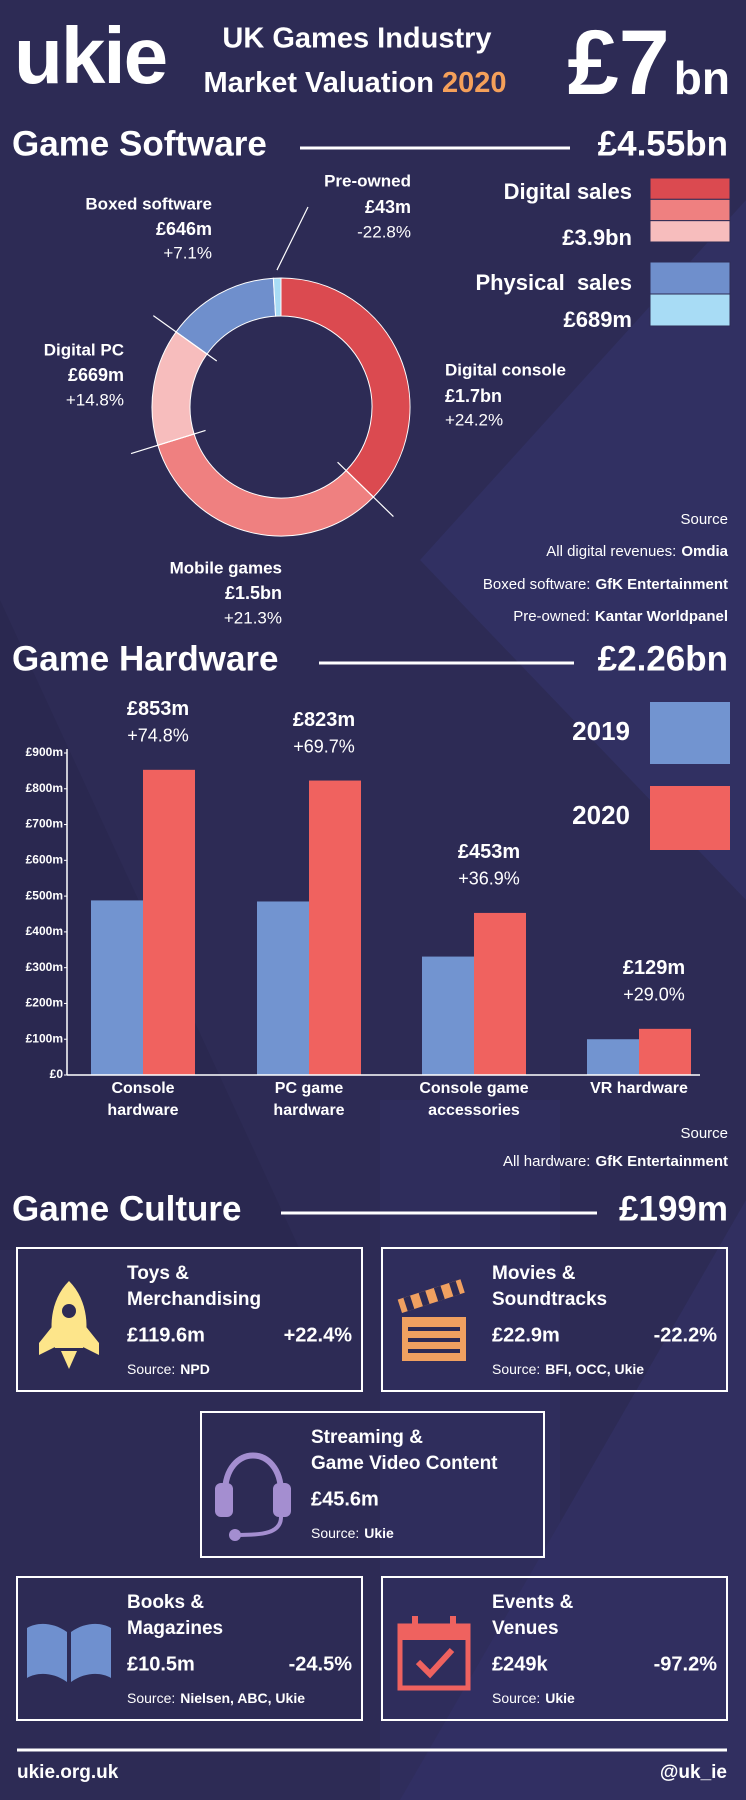  I want to click on card-source: Source: Nielsen, ABC, Ukie, so click(216, 1698).